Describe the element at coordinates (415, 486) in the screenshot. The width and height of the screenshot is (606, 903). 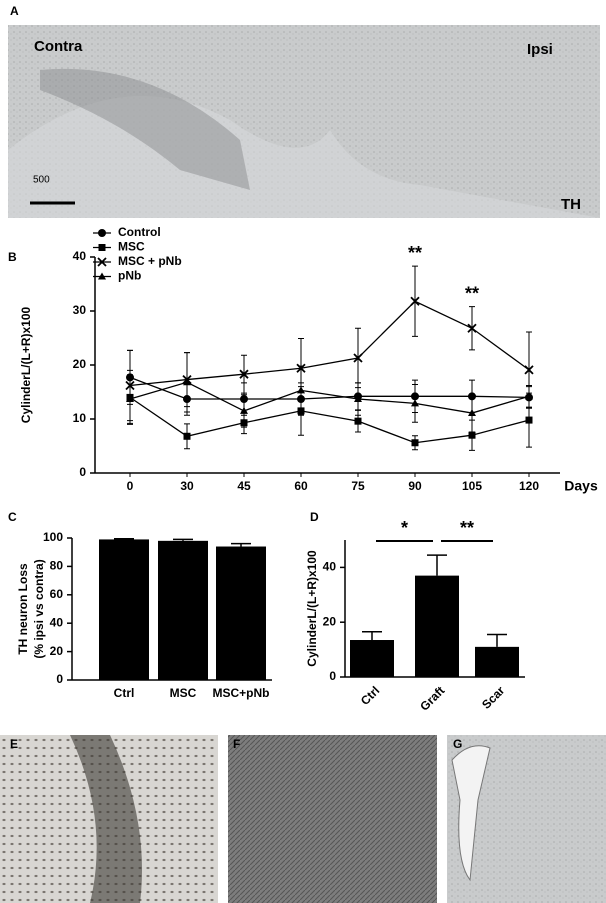
I see `x-tick-label: 90` at that location.